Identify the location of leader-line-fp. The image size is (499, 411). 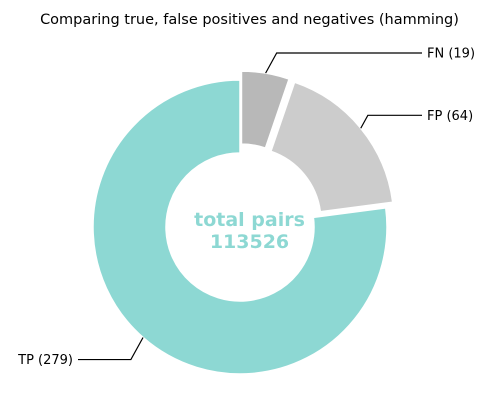
(391, 121).